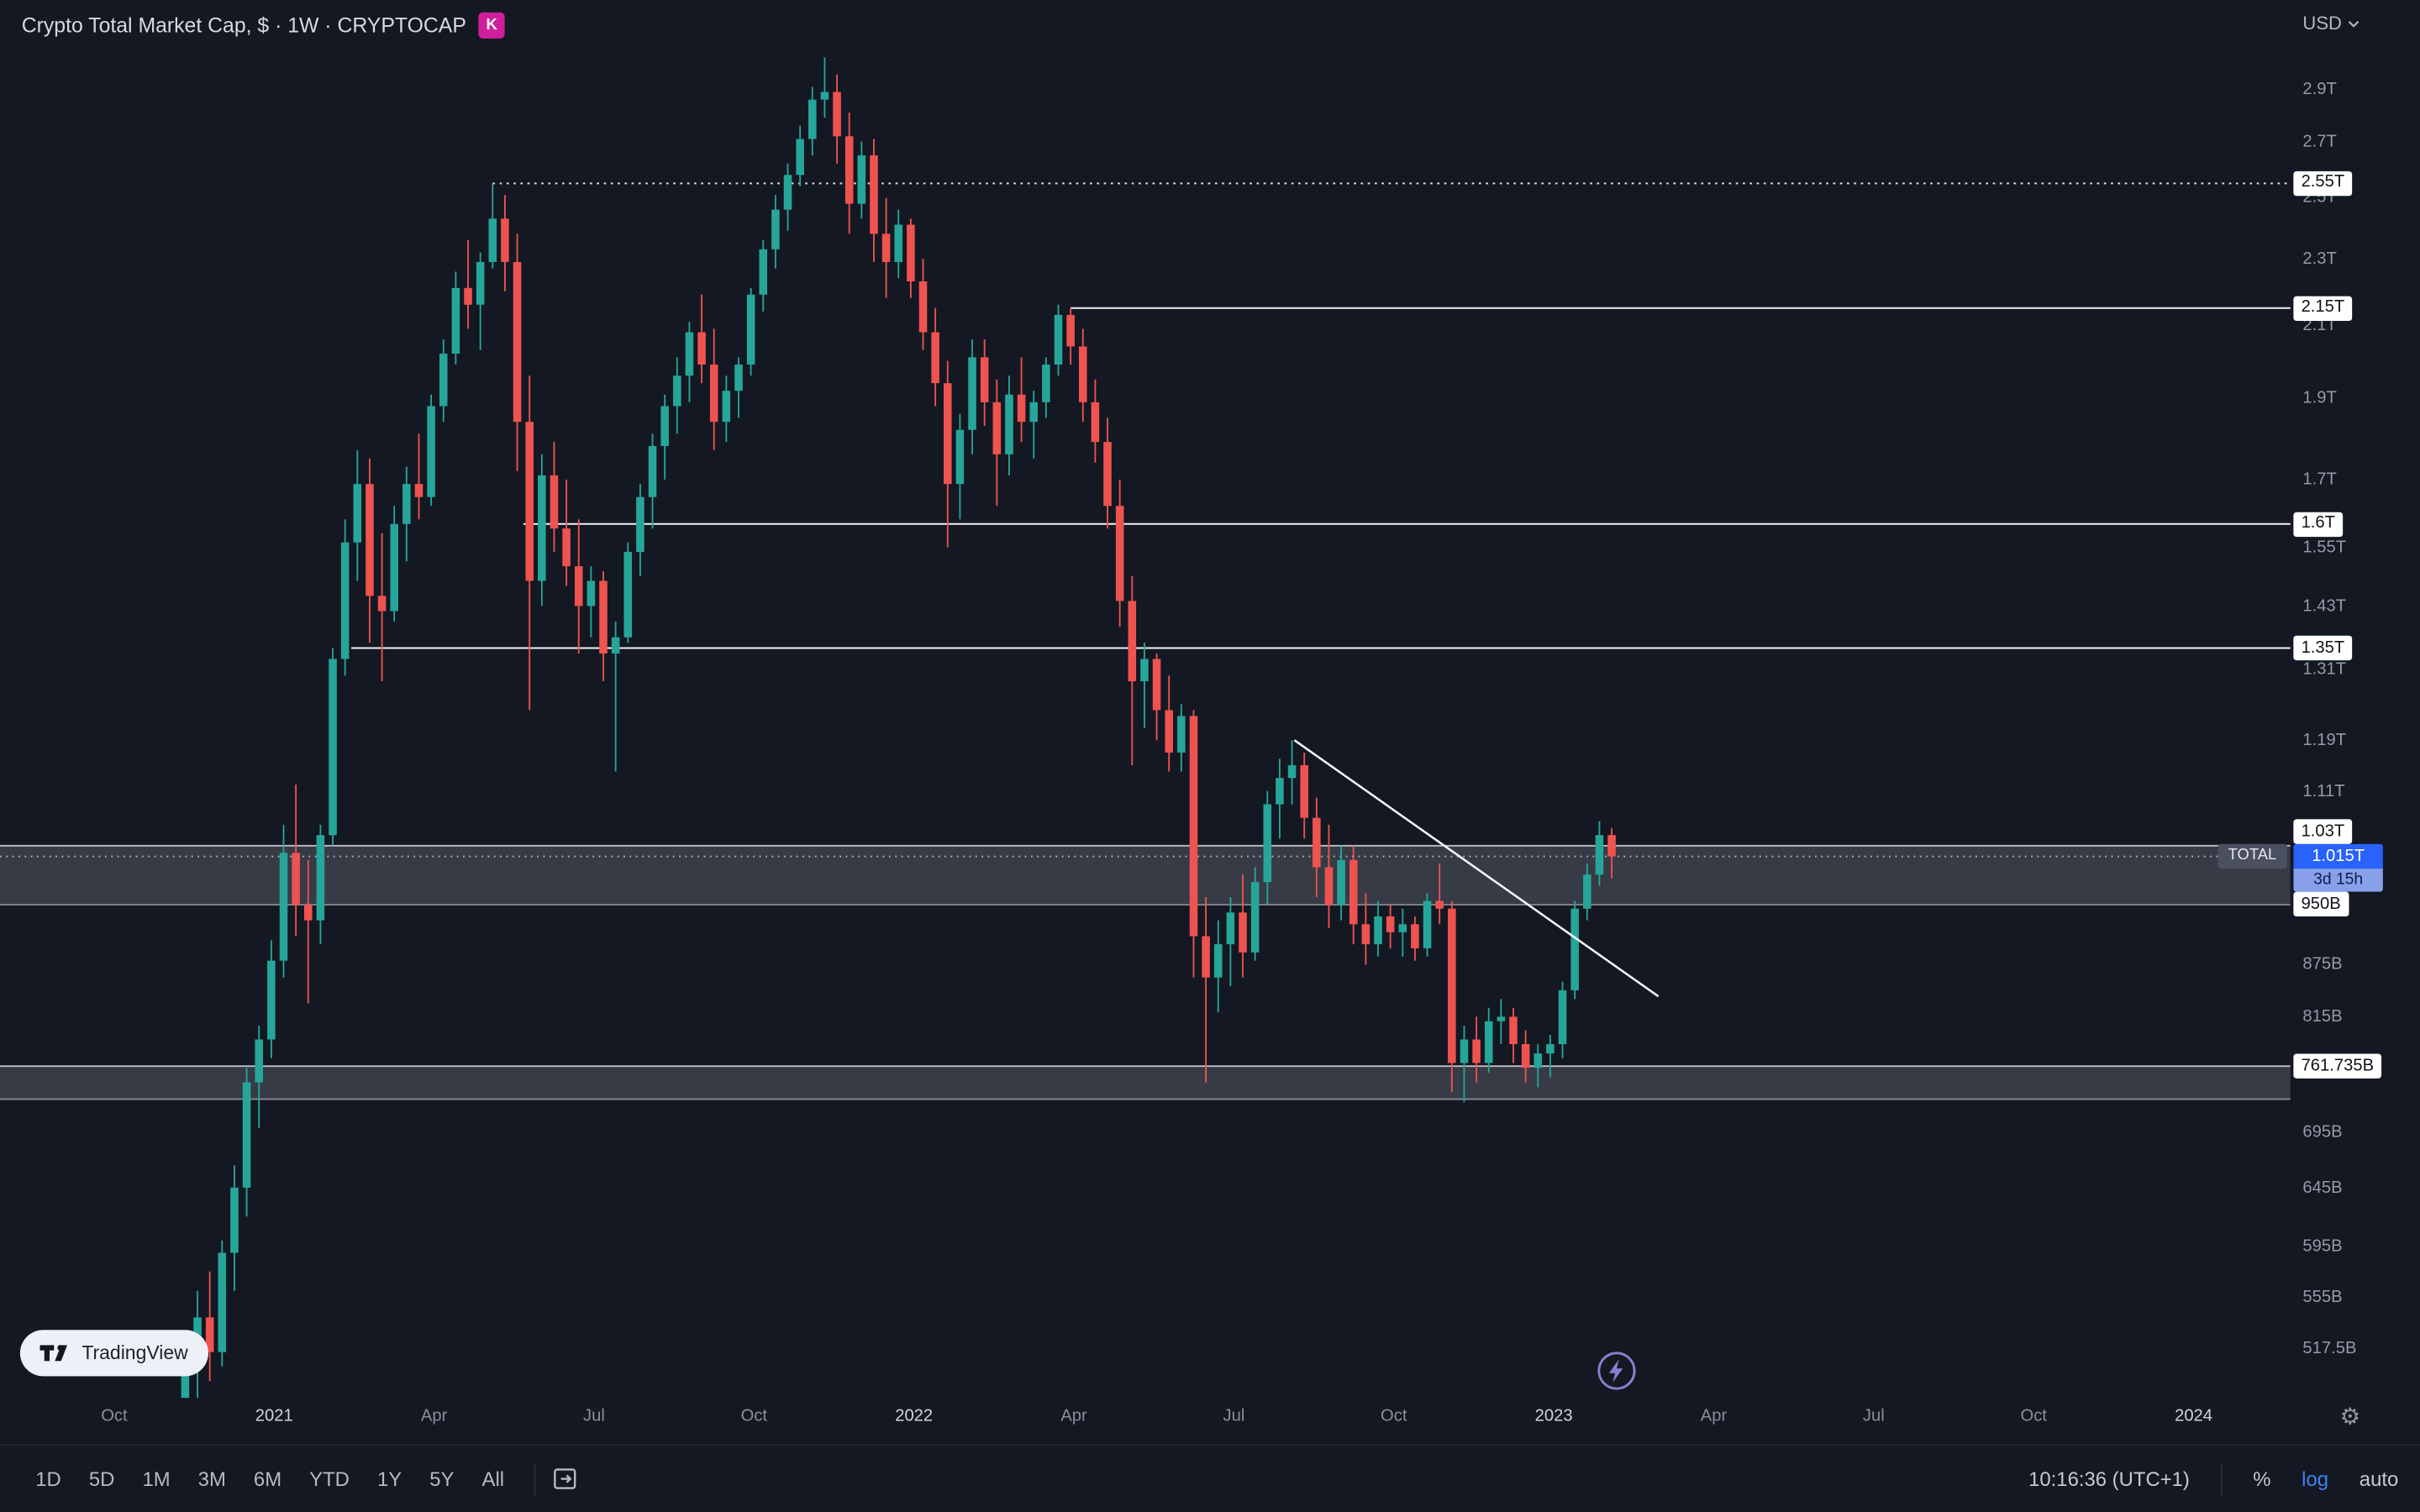 The height and width of the screenshot is (1512, 2420). I want to click on price-axis-tick: 517.5B, so click(2329, 1348).